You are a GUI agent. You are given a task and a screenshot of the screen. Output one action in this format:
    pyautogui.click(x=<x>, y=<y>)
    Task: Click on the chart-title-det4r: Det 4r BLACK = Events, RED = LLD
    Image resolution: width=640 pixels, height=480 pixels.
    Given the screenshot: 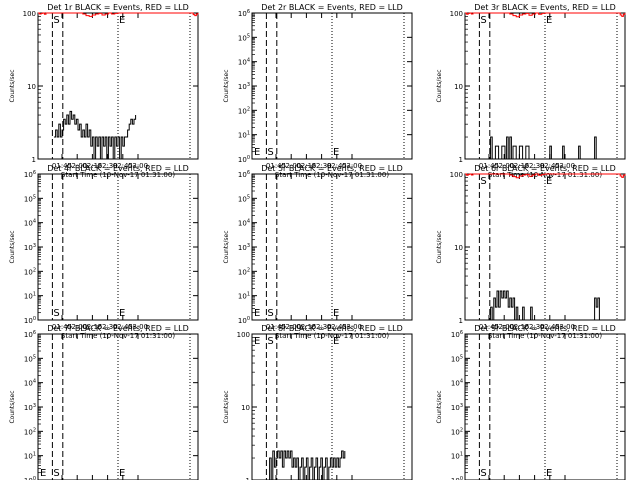 What is the action you would take?
    pyautogui.click(x=118, y=168)
    